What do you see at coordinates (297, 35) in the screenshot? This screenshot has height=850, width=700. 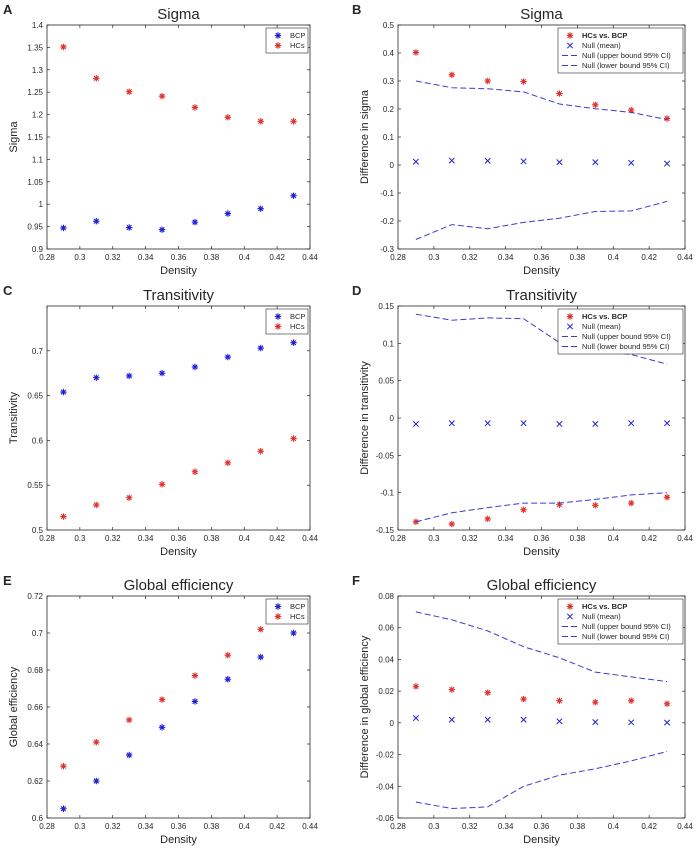 I see `legend-label-bcp-a: BCP` at bounding box center [297, 35].